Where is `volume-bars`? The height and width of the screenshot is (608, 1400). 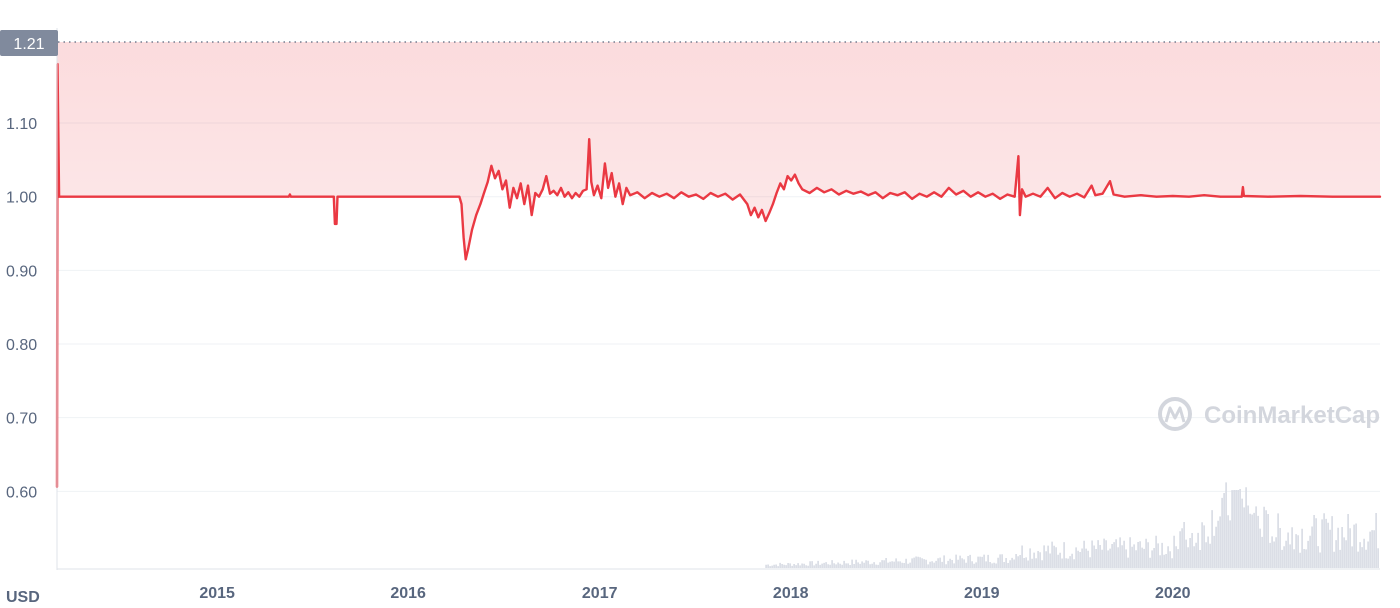
volume-bars is located at coordinates (1072, 525).